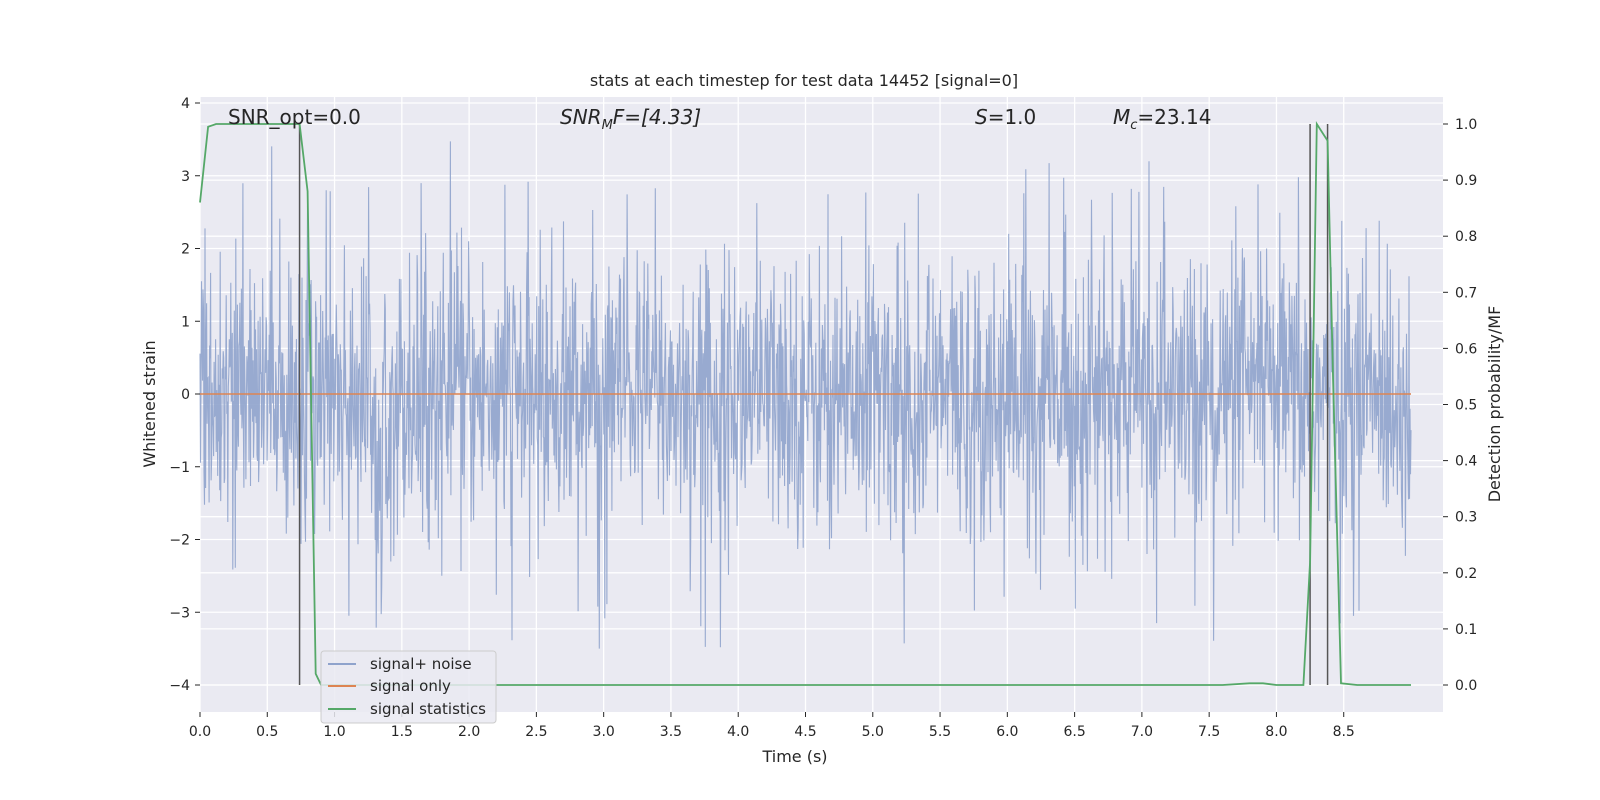  Describe the element at coordinates (200, 732) in the screenshot. I see `x-tick-label: 0.0` at that location.